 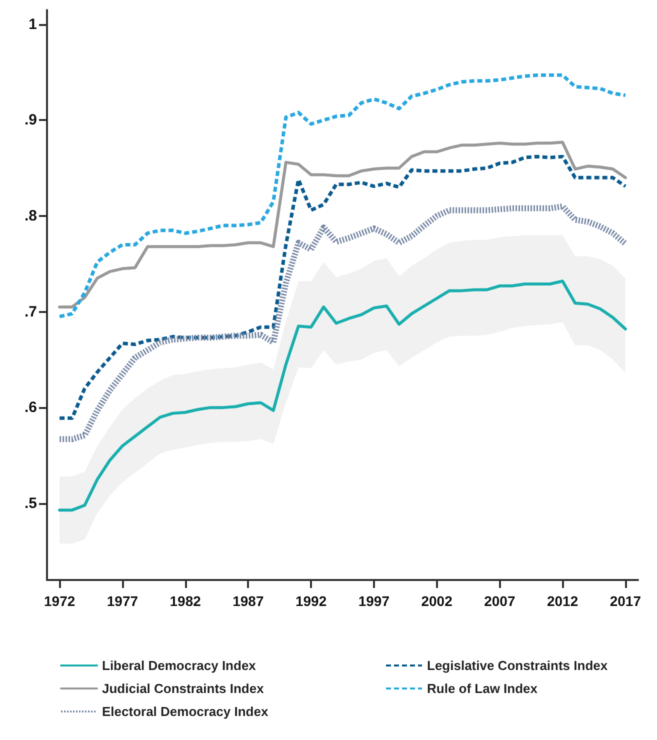 What do you see at coordinates (32, 24) in the screenshot?
I see `y-tick-label: 1` at bounding box center [32, 24].